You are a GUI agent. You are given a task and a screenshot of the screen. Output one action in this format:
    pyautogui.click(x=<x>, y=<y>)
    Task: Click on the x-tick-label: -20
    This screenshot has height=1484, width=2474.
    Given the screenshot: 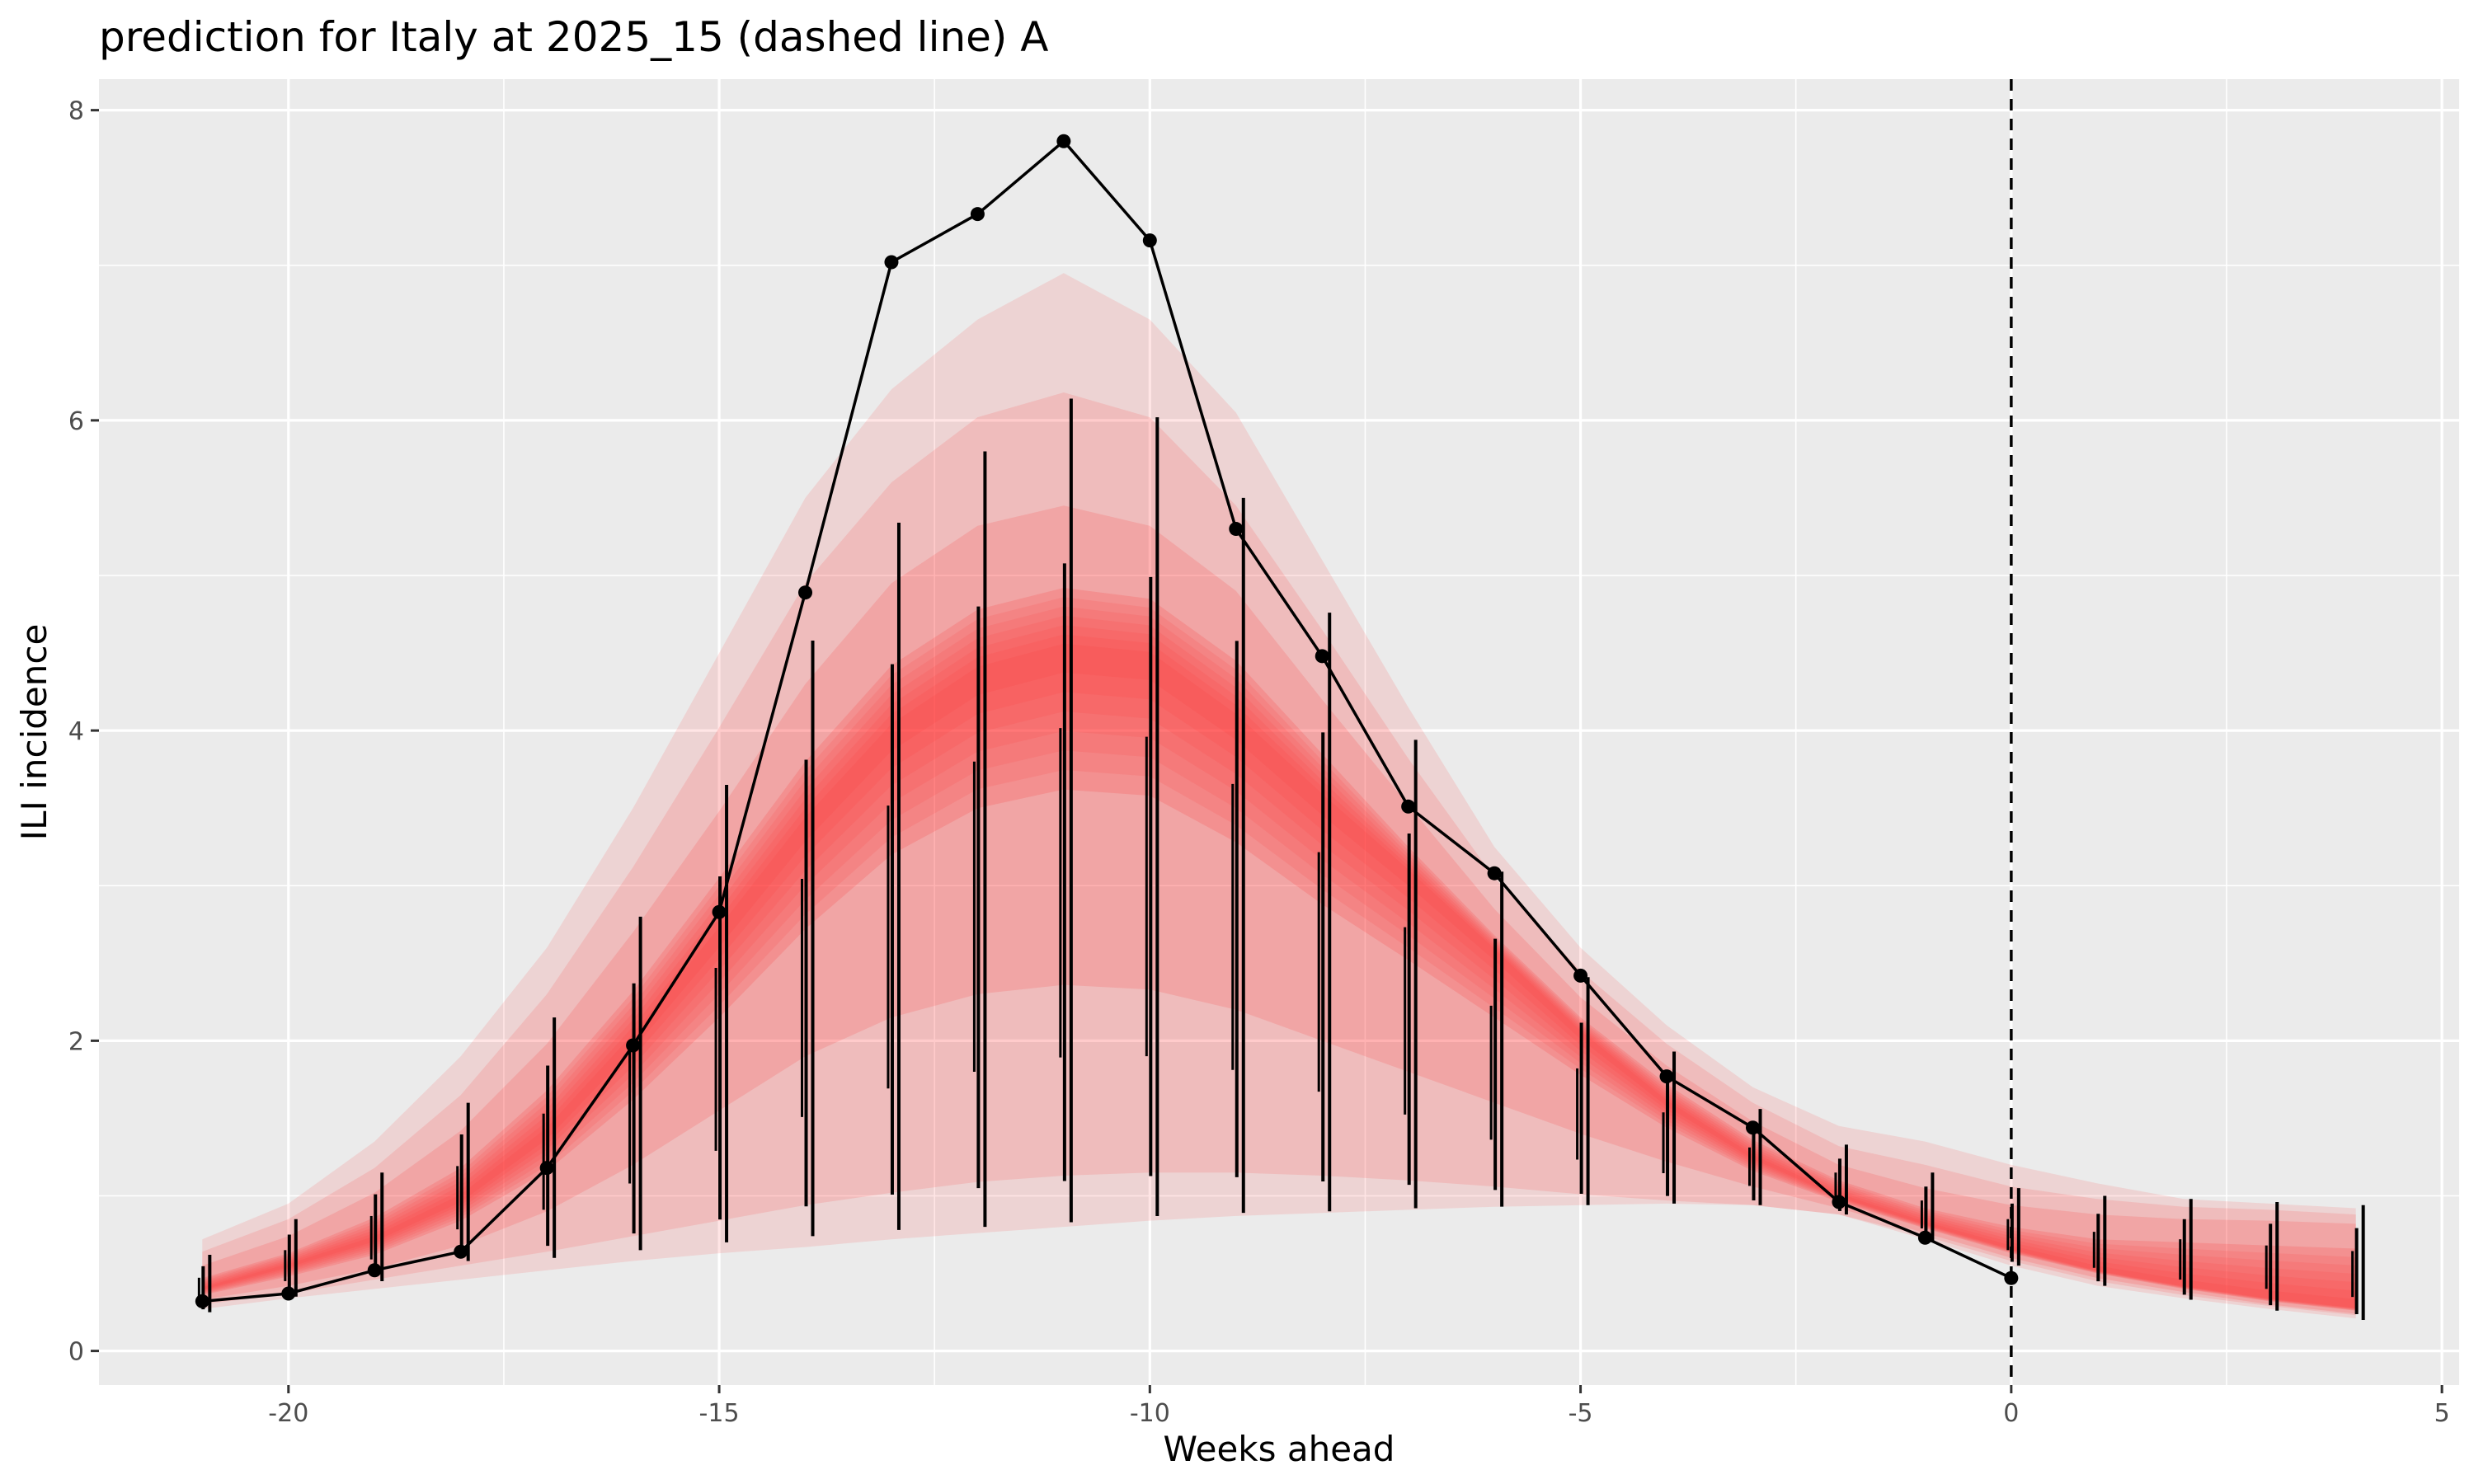 What is the action you would take?
    pyautogui.click(x=288, y=1413)
    